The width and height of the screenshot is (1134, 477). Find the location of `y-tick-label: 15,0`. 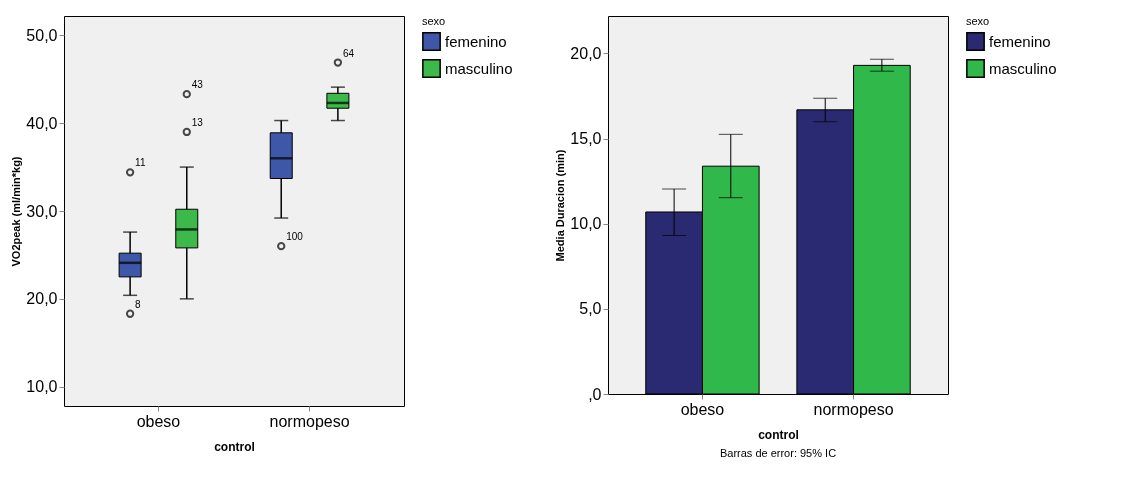

y-tick-label: 15,0 is located at coordinates (586, 139).